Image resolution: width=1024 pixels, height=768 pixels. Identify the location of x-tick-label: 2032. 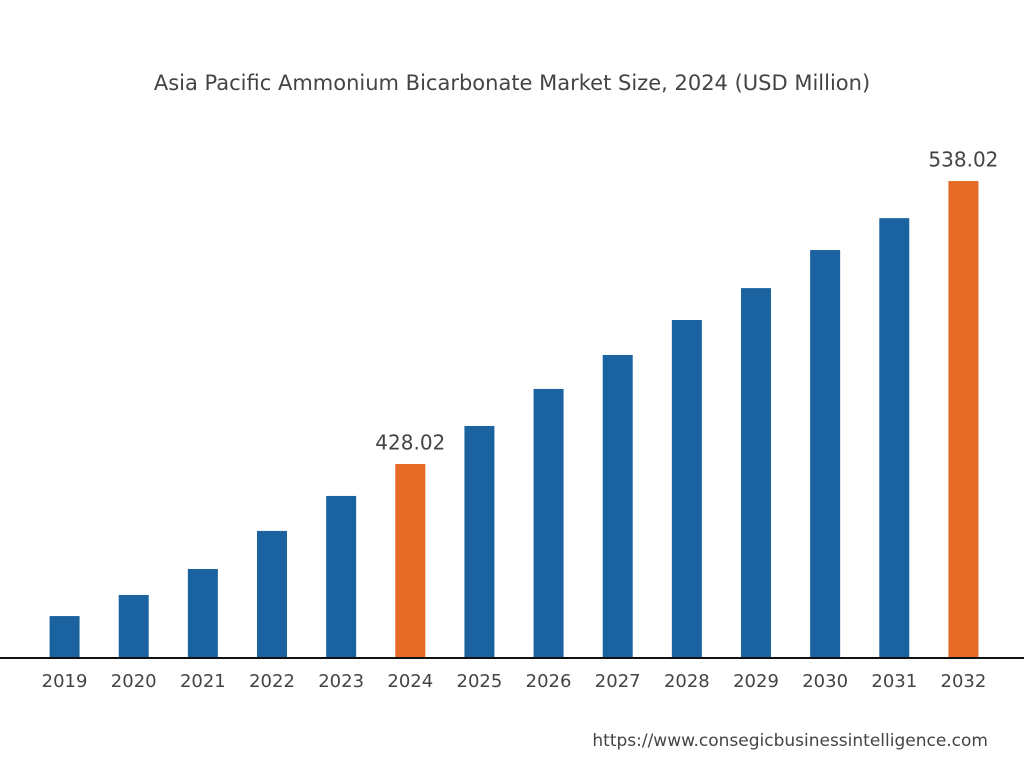
(964, 681).